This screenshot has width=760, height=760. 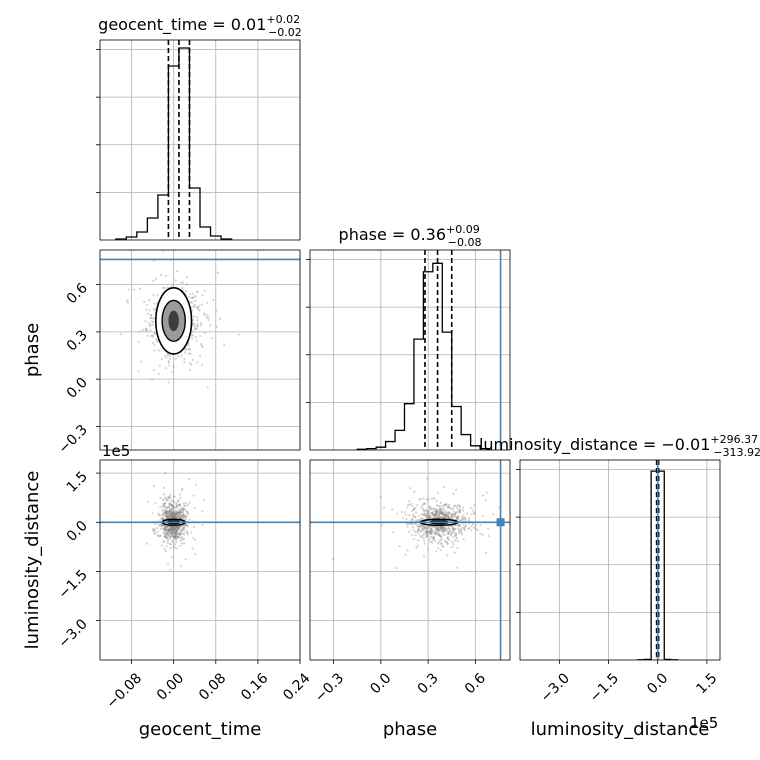 What do you see at coordinates (555, 687) in the screenshot?
I see `xtick-label-luminosity_distance-0: −3.0` at bounding box center [555, 687].